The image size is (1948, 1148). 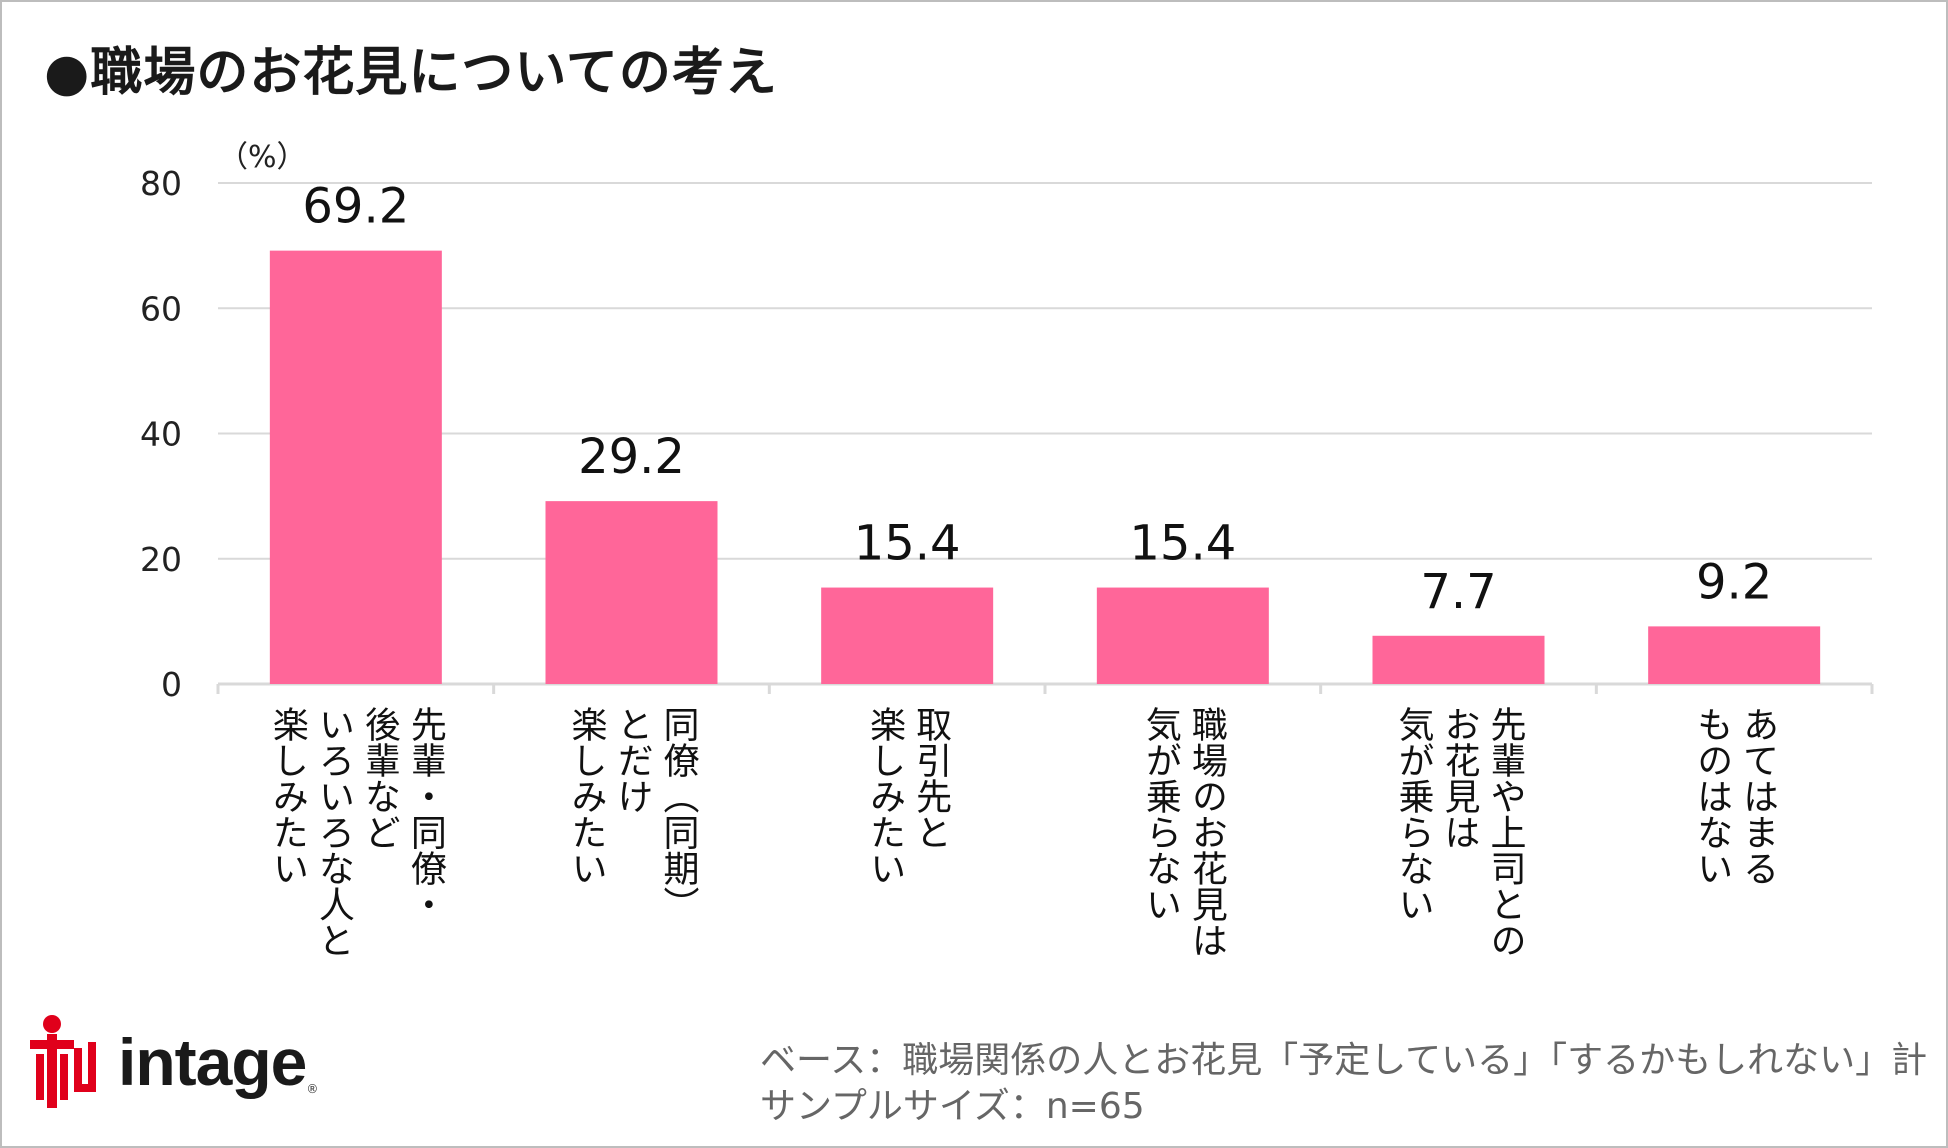 I want to click on y-tick-label: 0, so click(x=171, y=684).